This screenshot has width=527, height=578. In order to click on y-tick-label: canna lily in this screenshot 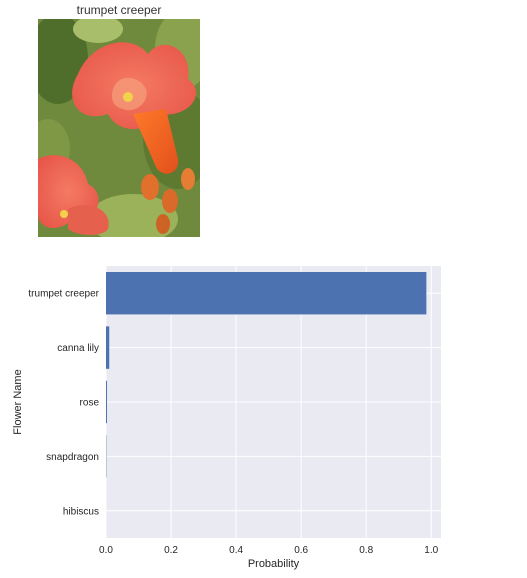, I will do `click(78, 348)`.